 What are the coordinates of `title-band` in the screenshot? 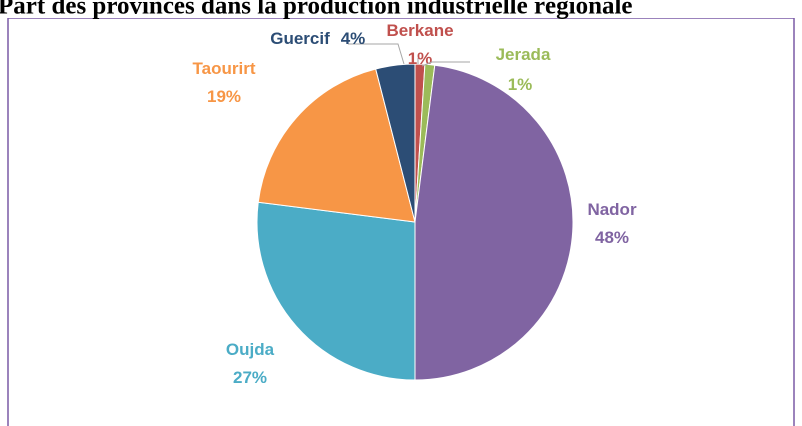 It's located at (401, 9).